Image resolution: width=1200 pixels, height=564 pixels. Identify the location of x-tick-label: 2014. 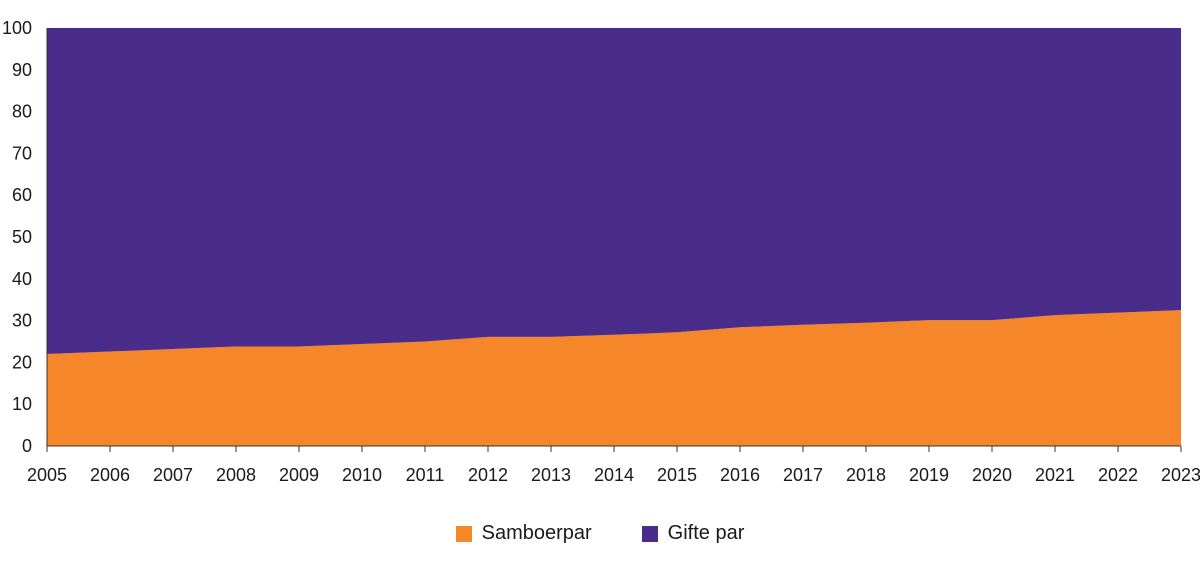
(614, 475).